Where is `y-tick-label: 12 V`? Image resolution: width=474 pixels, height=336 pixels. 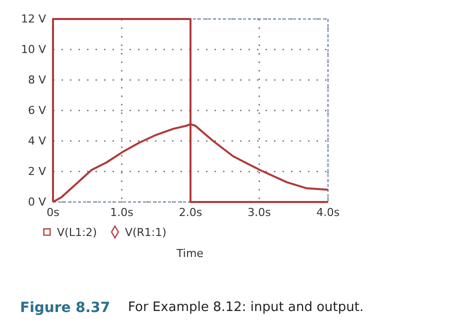
y-tick-label: 12 V is located at coordinates (33, 19).